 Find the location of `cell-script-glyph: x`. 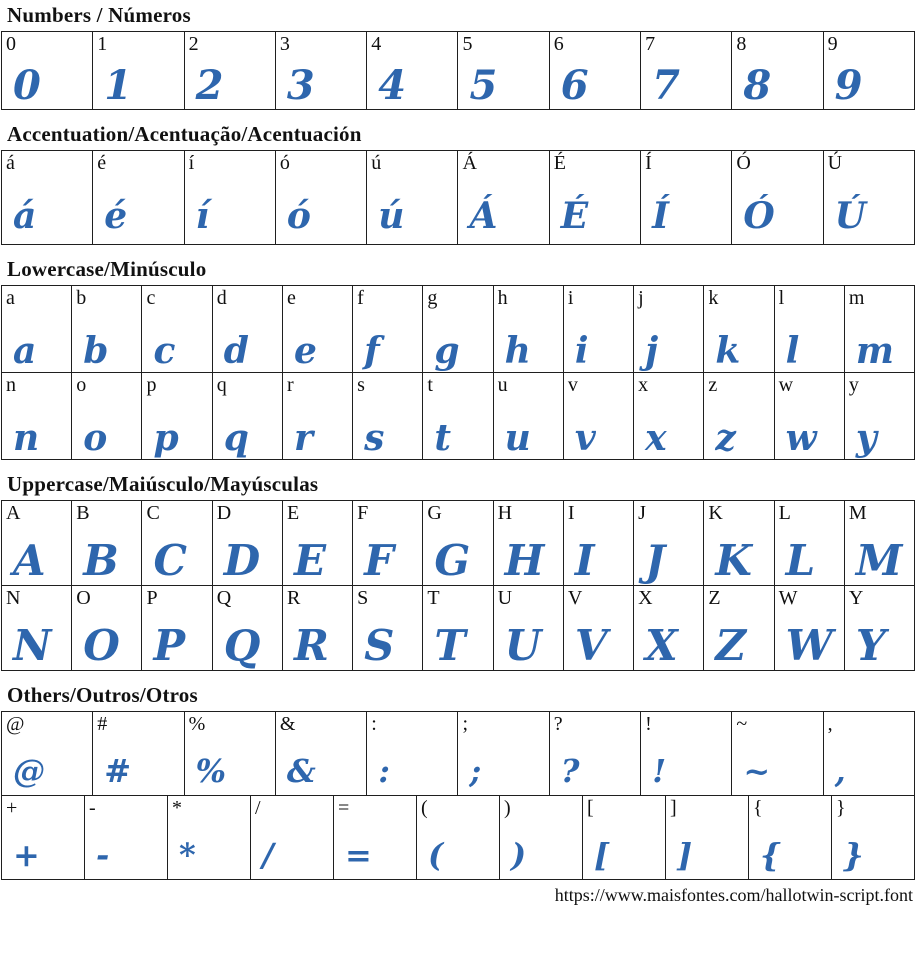

cell-script-glyph: x is located at coordinates (656, 438).